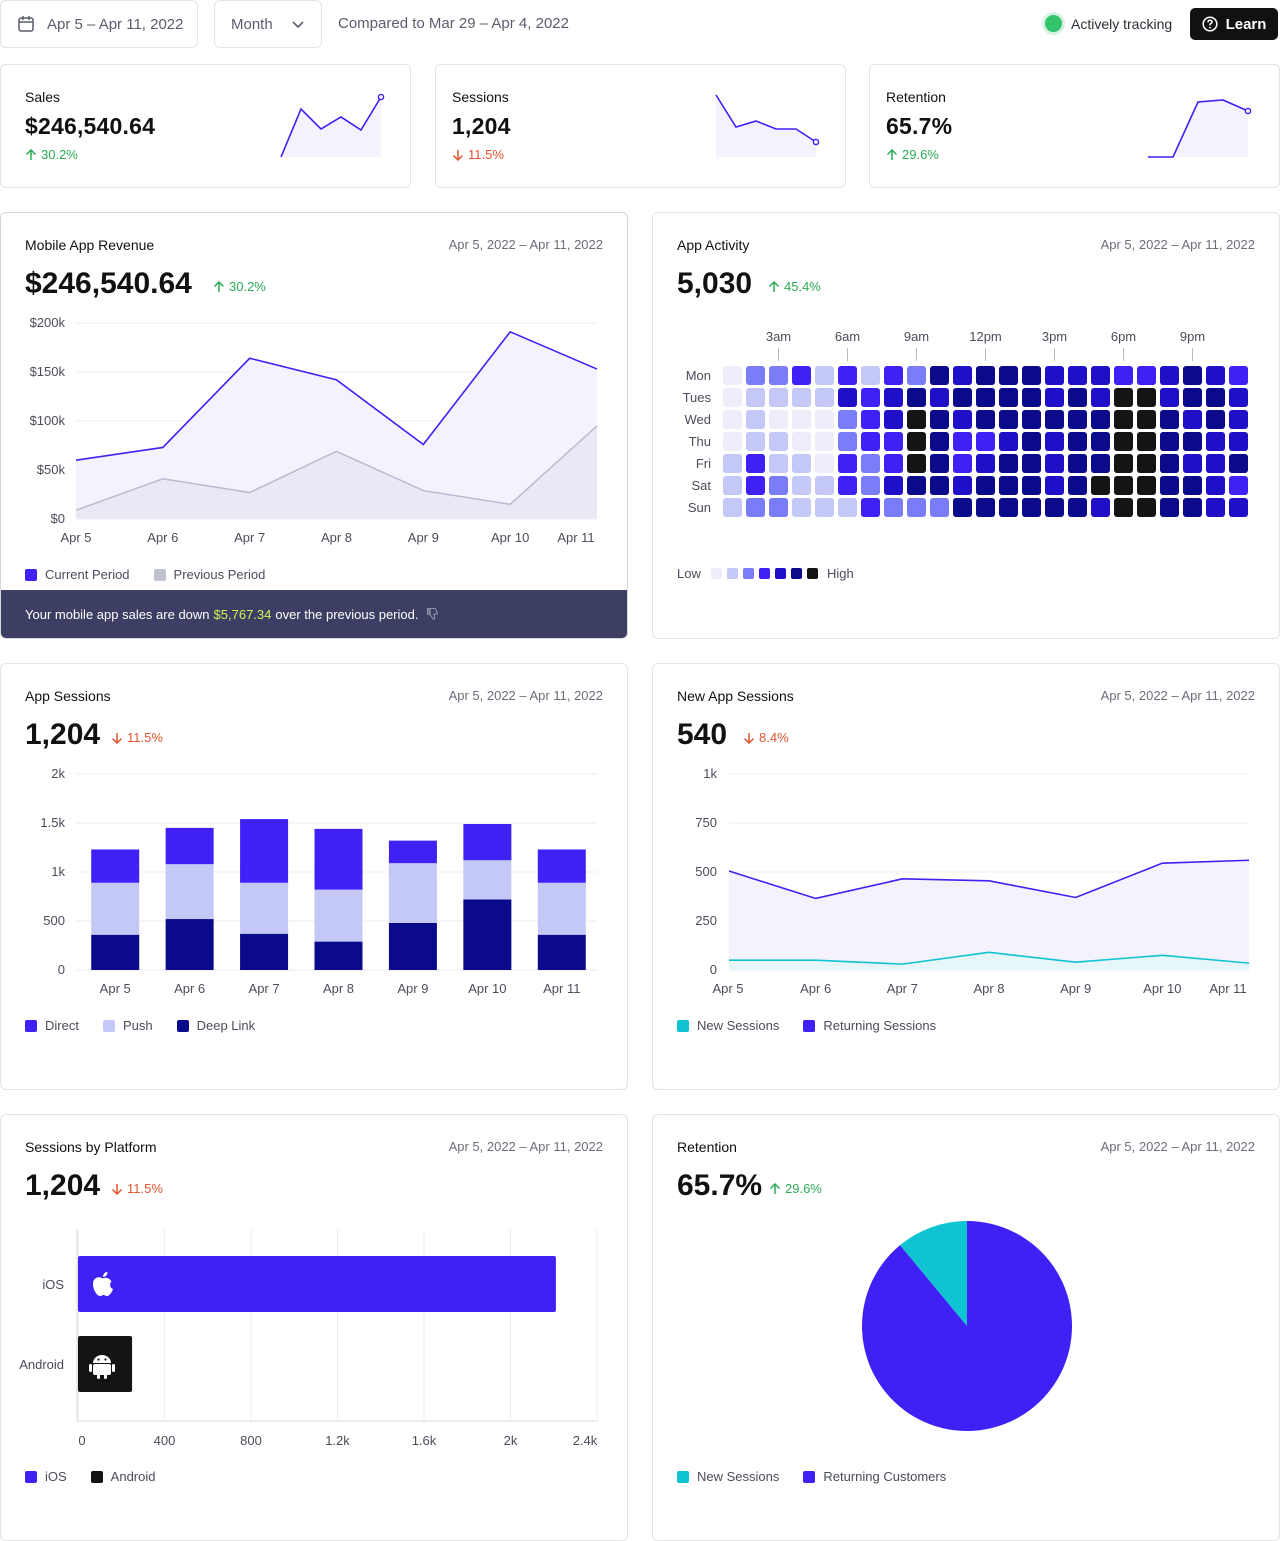  What do you see at coordinates (90, 1368) in the screenshot?
I see `android-arm` at bounding box center [90, 1368].